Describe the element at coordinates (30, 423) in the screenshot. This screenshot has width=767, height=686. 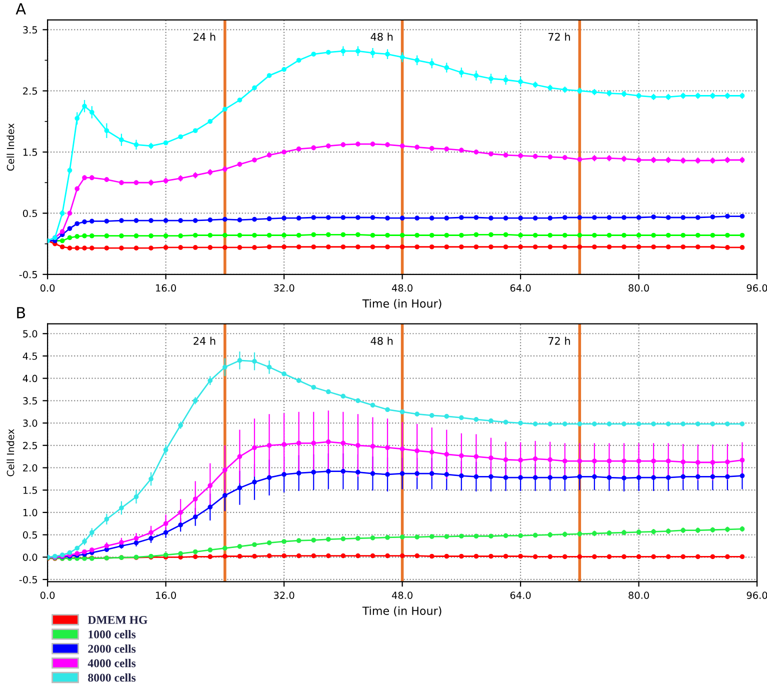
I see `y-tick-label: 3.0` at that location.